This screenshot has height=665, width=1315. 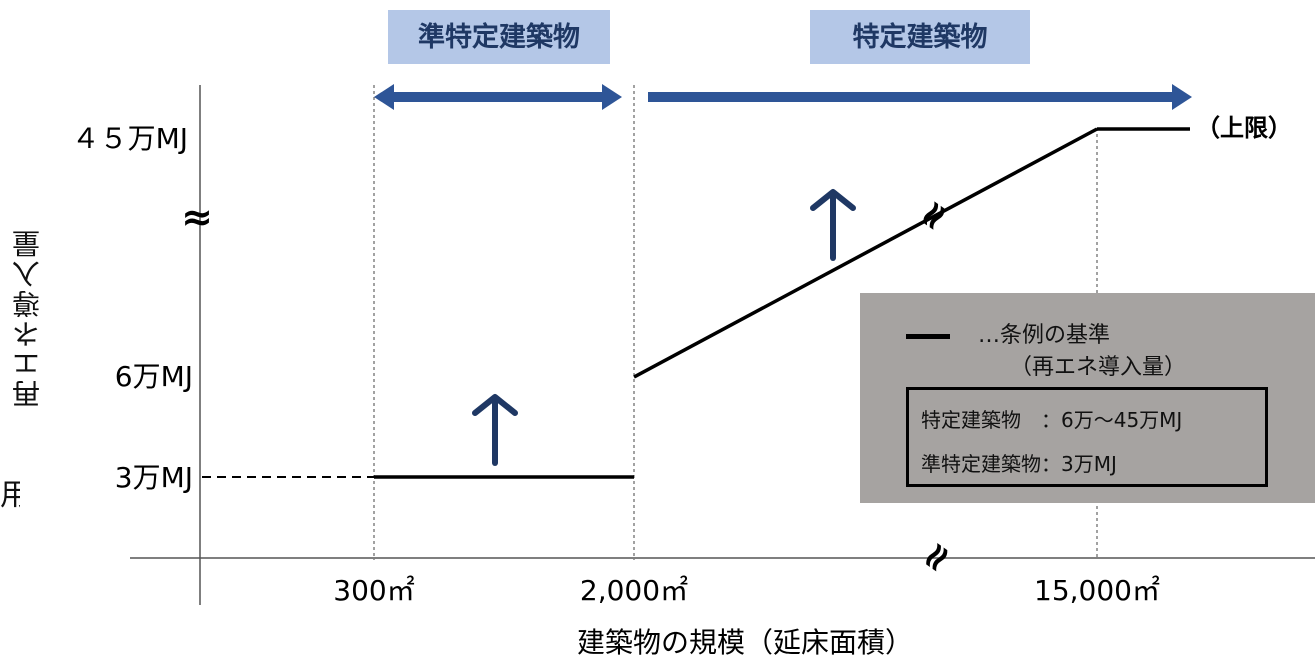 I want to click on y-tick-6man: 6万MJ, so click(x=154, y=376).